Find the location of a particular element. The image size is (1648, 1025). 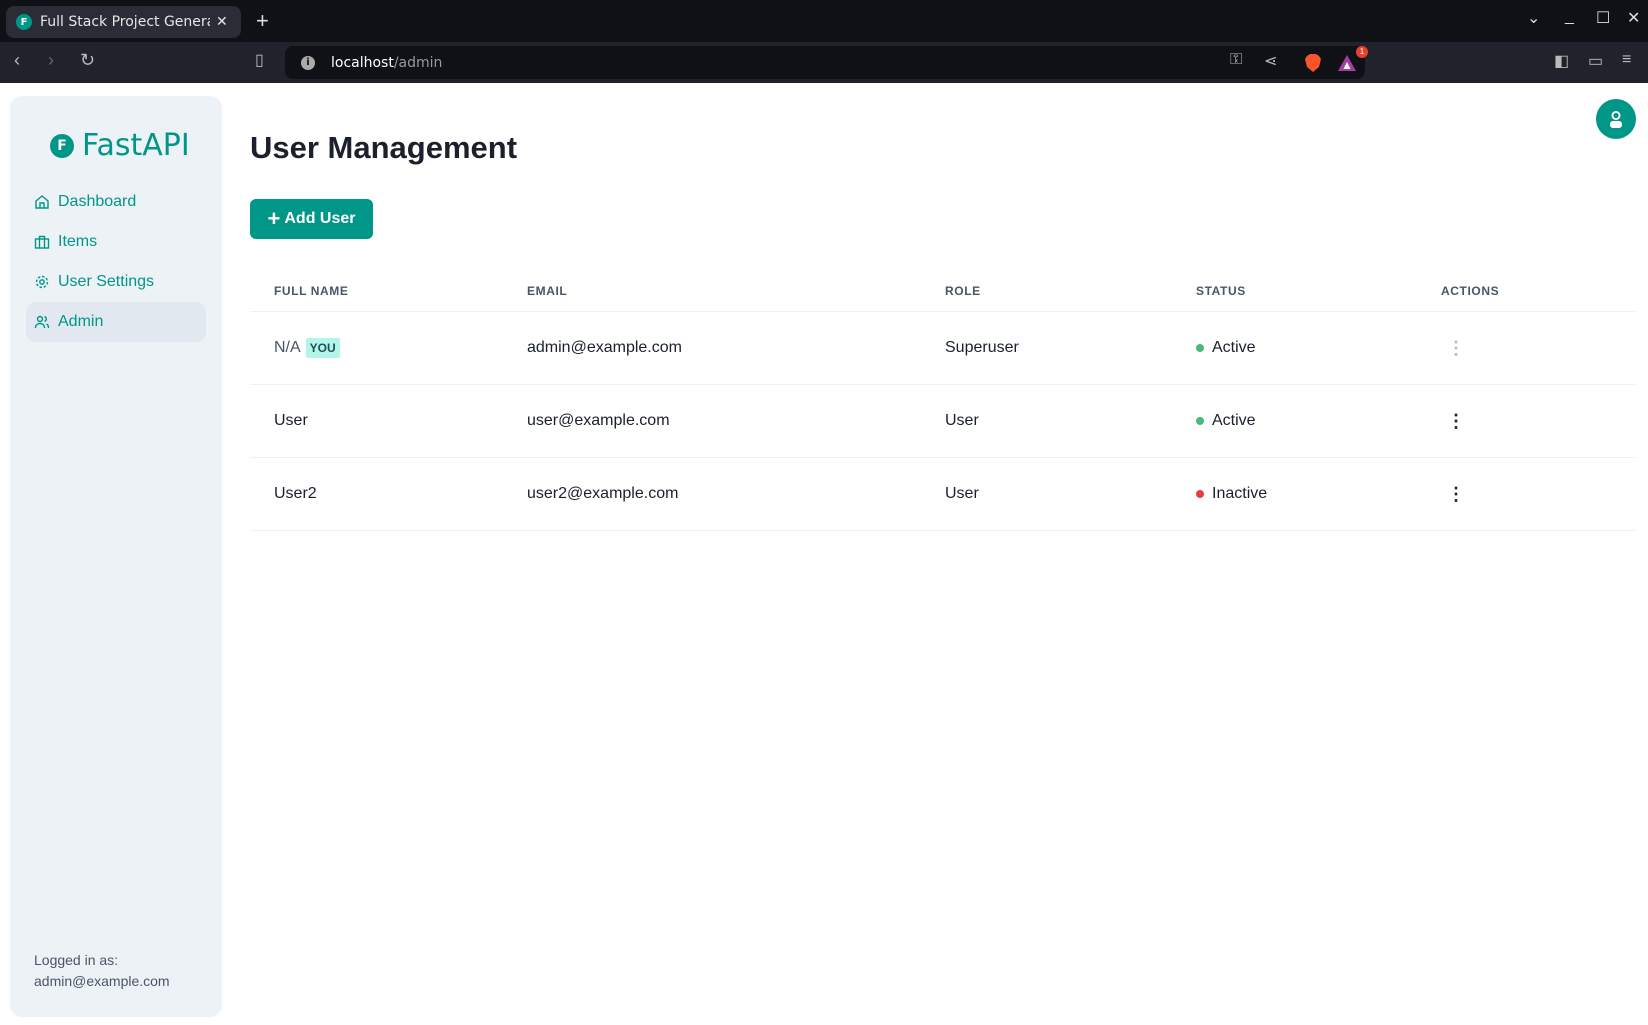

close-window-icon: ✕ is located at coordinates (1634, 18).